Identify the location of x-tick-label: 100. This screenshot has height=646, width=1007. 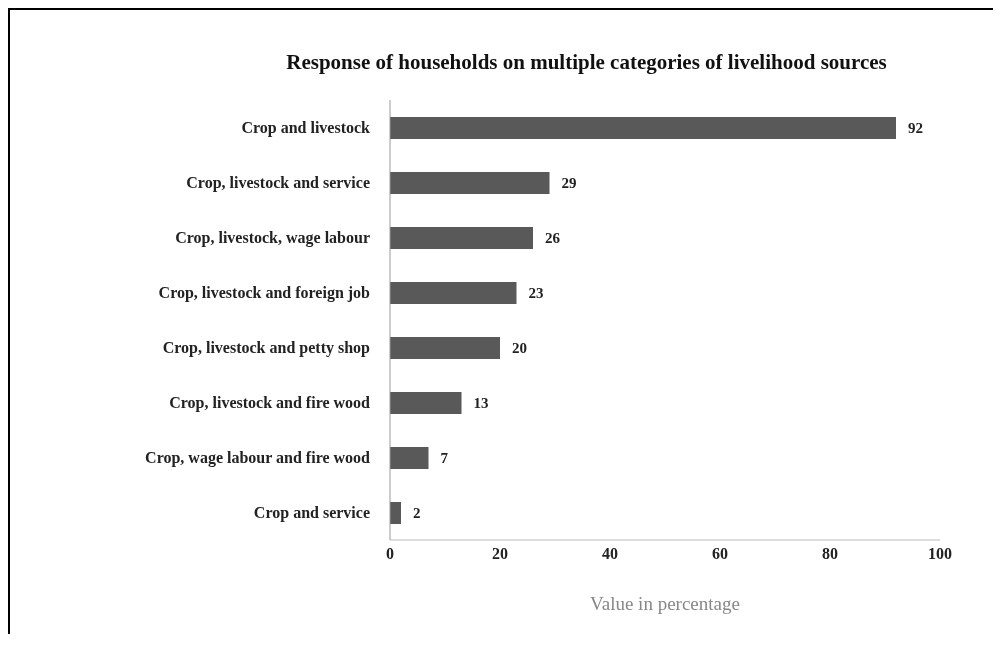
(940, 554).